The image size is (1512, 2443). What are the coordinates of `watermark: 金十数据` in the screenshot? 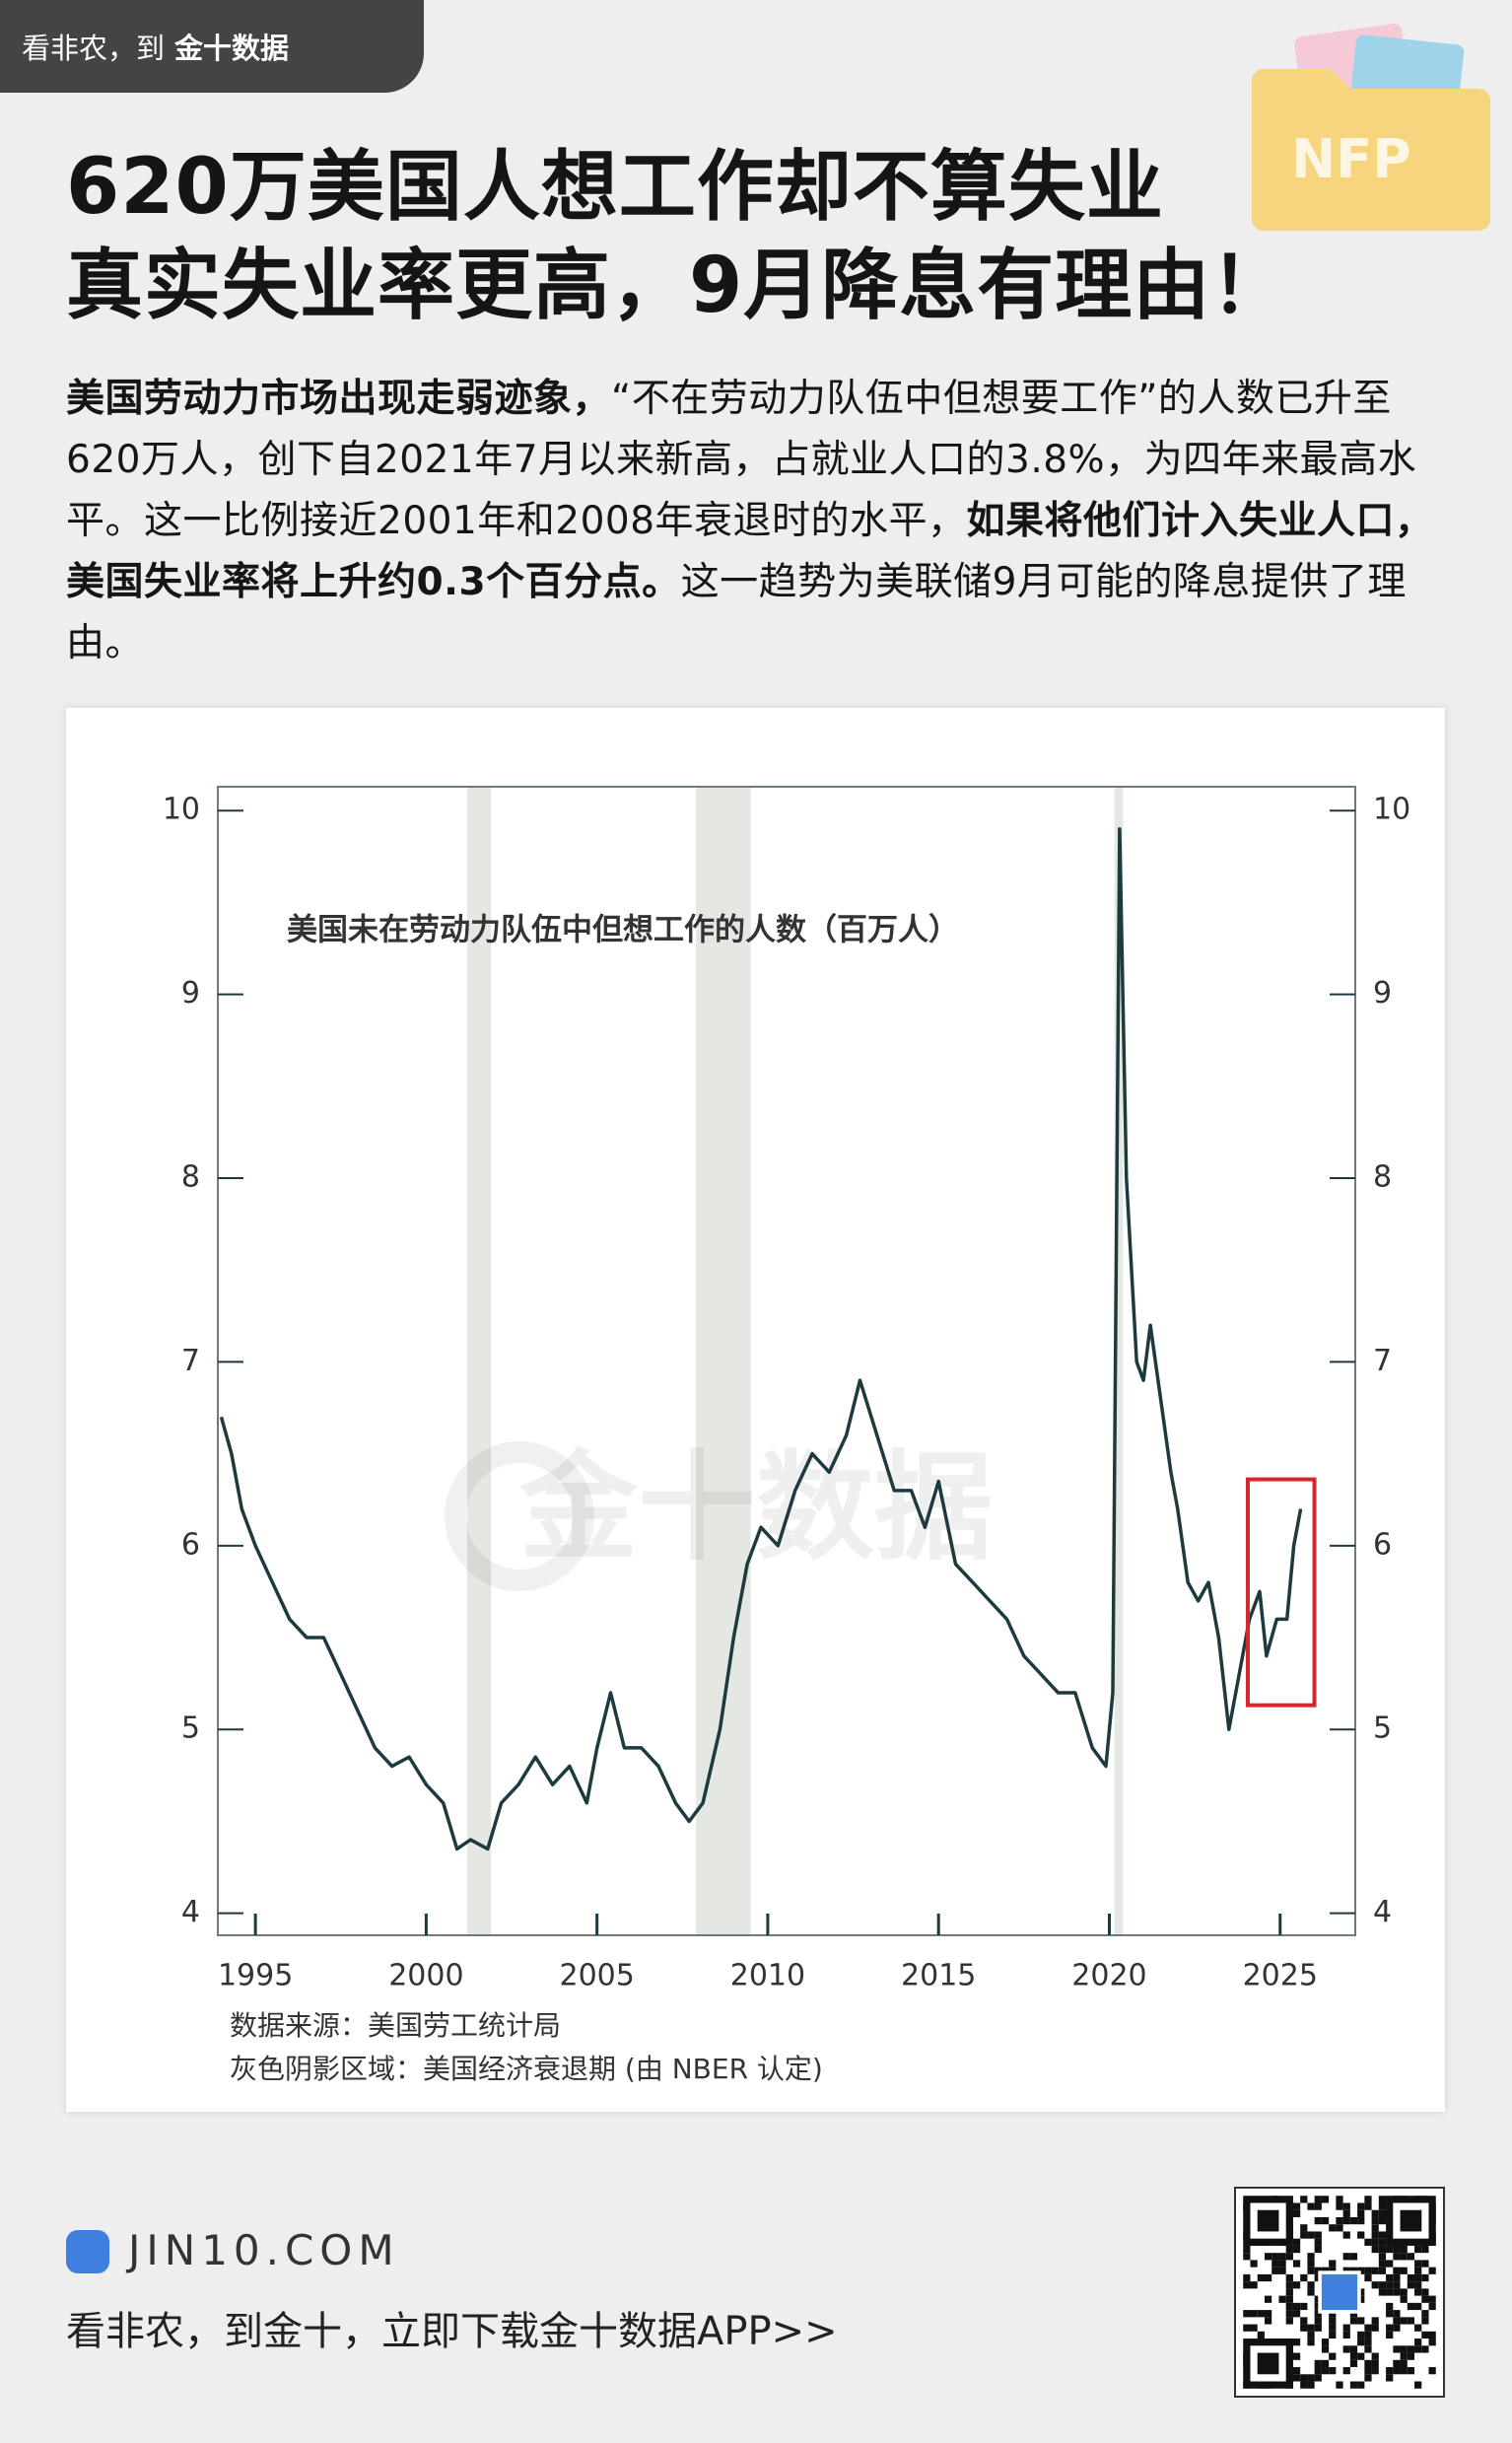 It's located at (756, 1508).